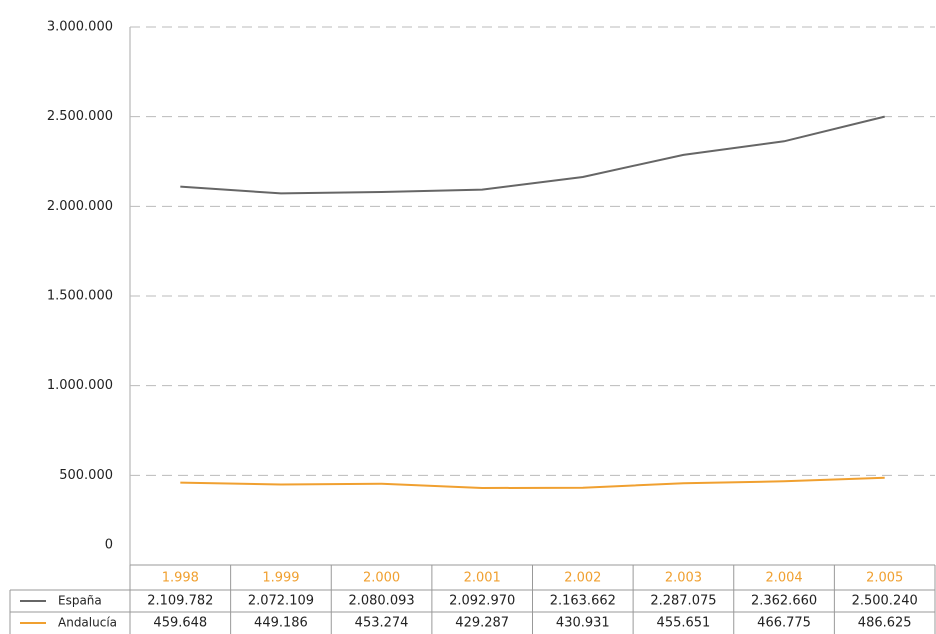 Image resolution: width=936 pixels, height=634 pixels. What do you see at coordinates (884, 578) in the screenshot?
I see `x-tick-label: 2.005` at bounding box center [884, 578].